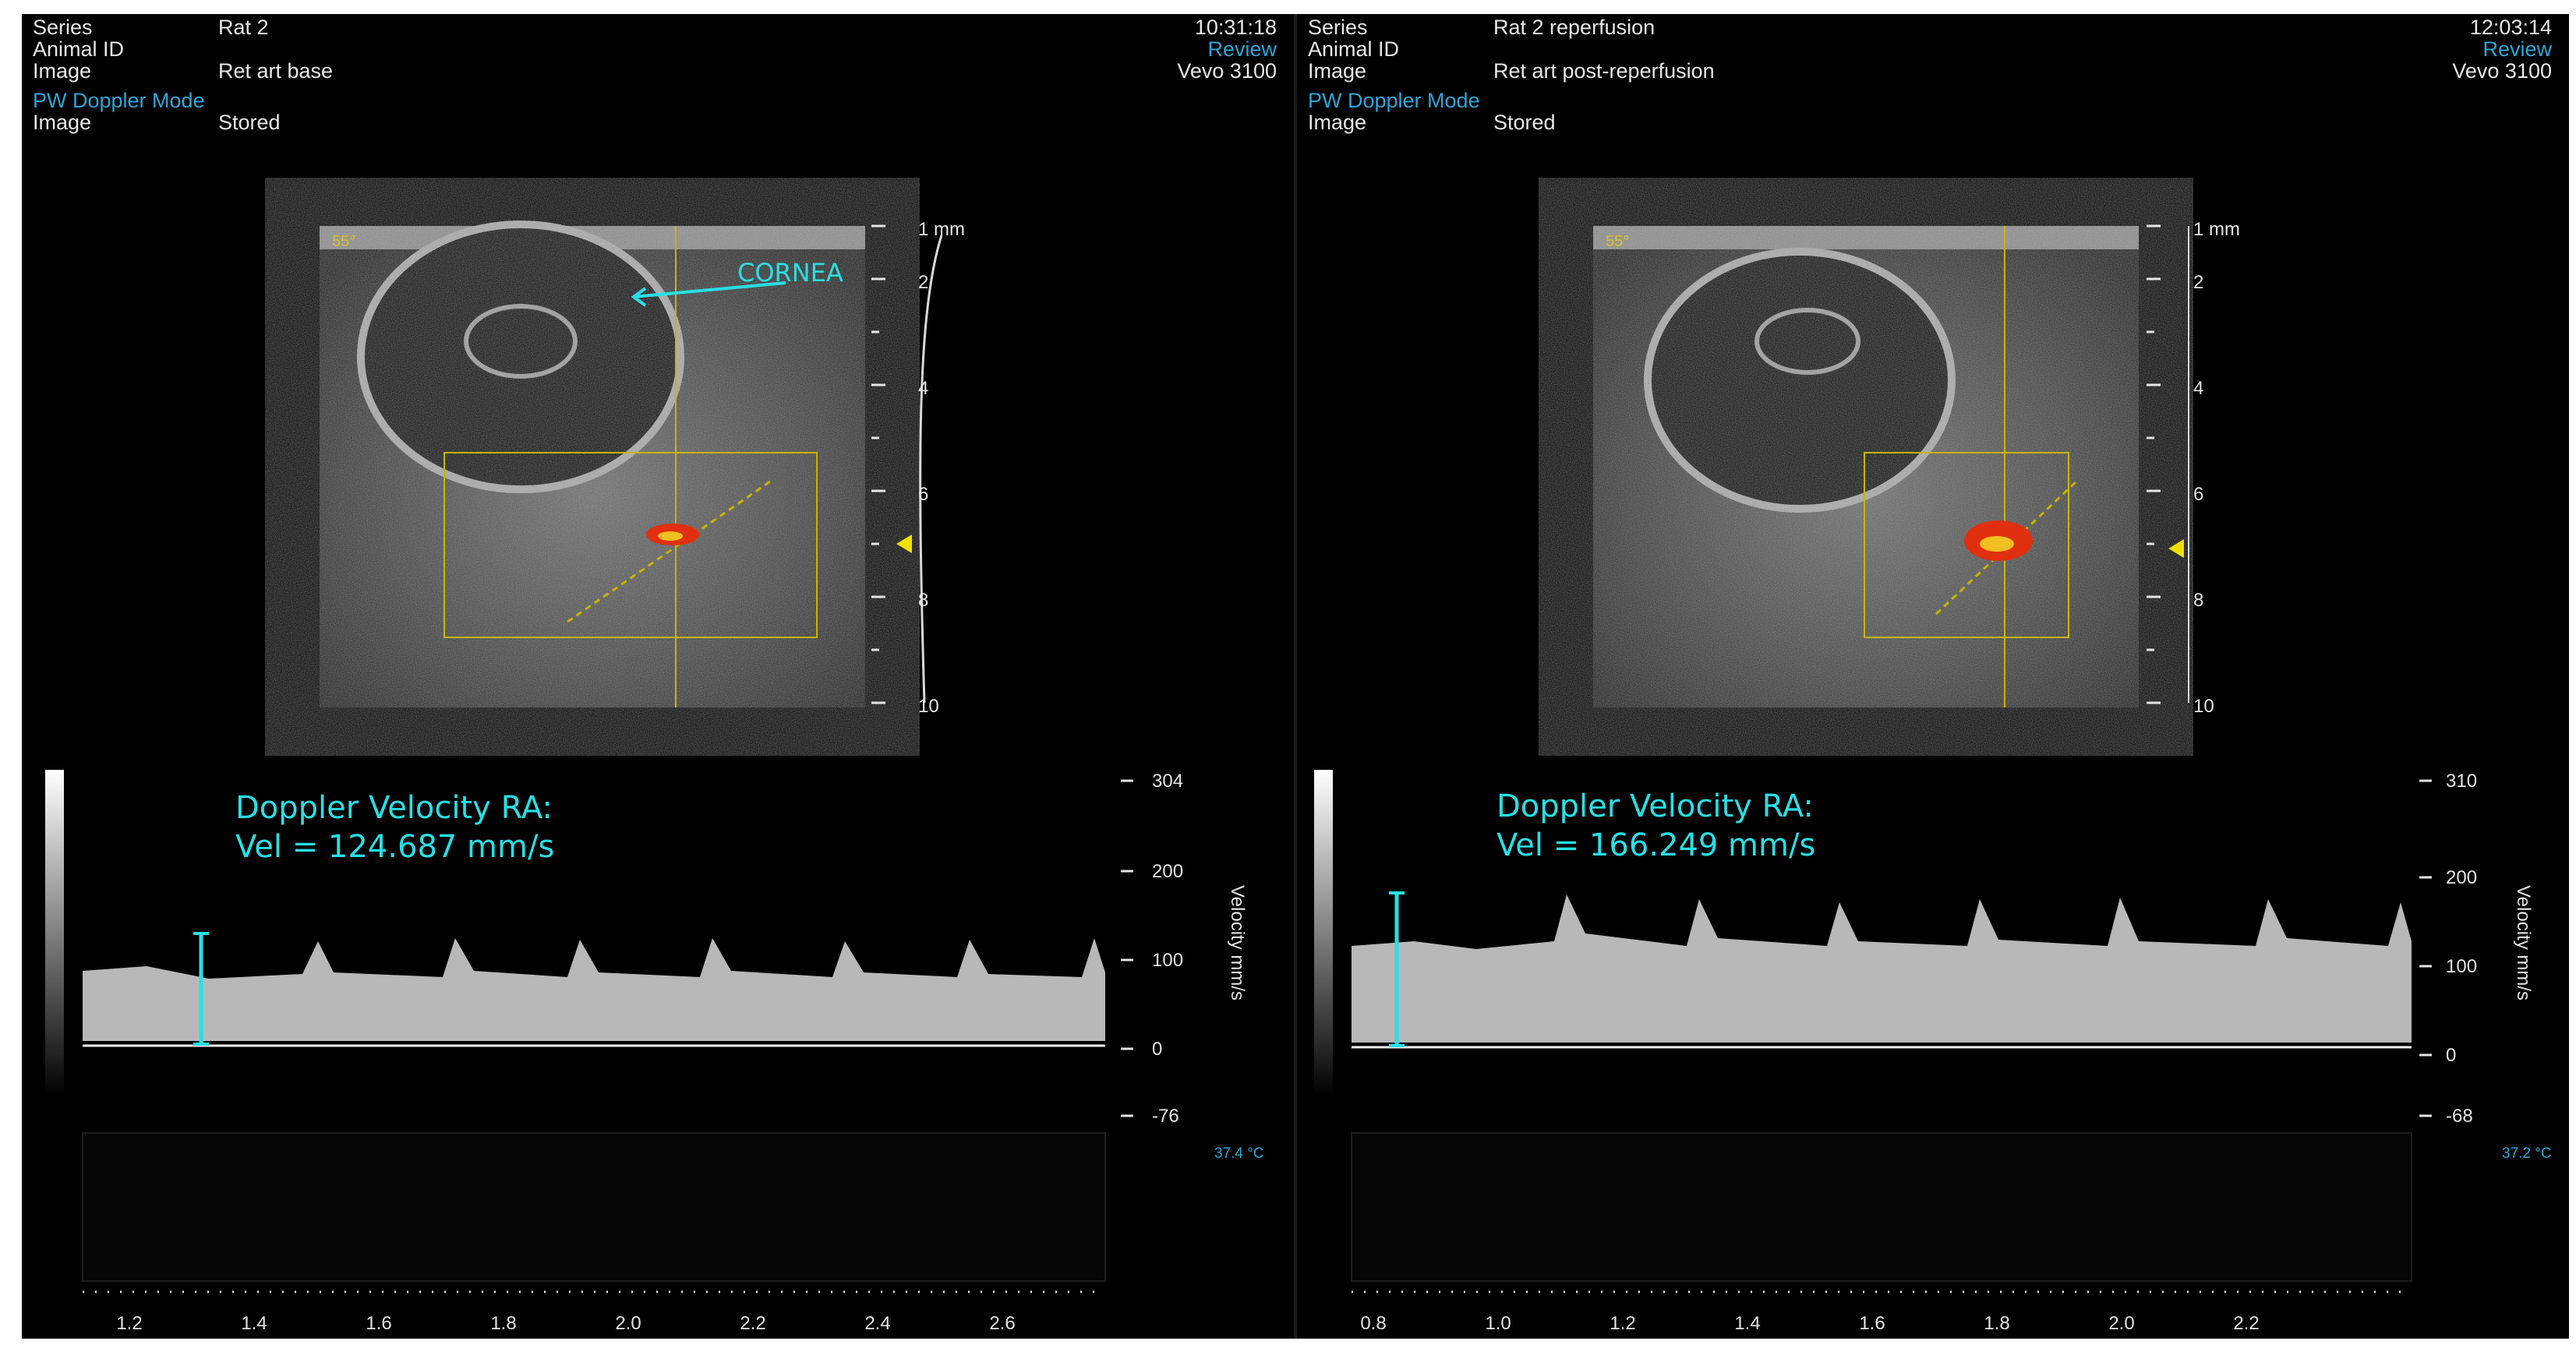 Image resolution: width=2576 pixels, height=1362 pixels. Describe the element at coordinates (708, 294) in the screenshot. I see `cornea-annotation-arrow` at that location.